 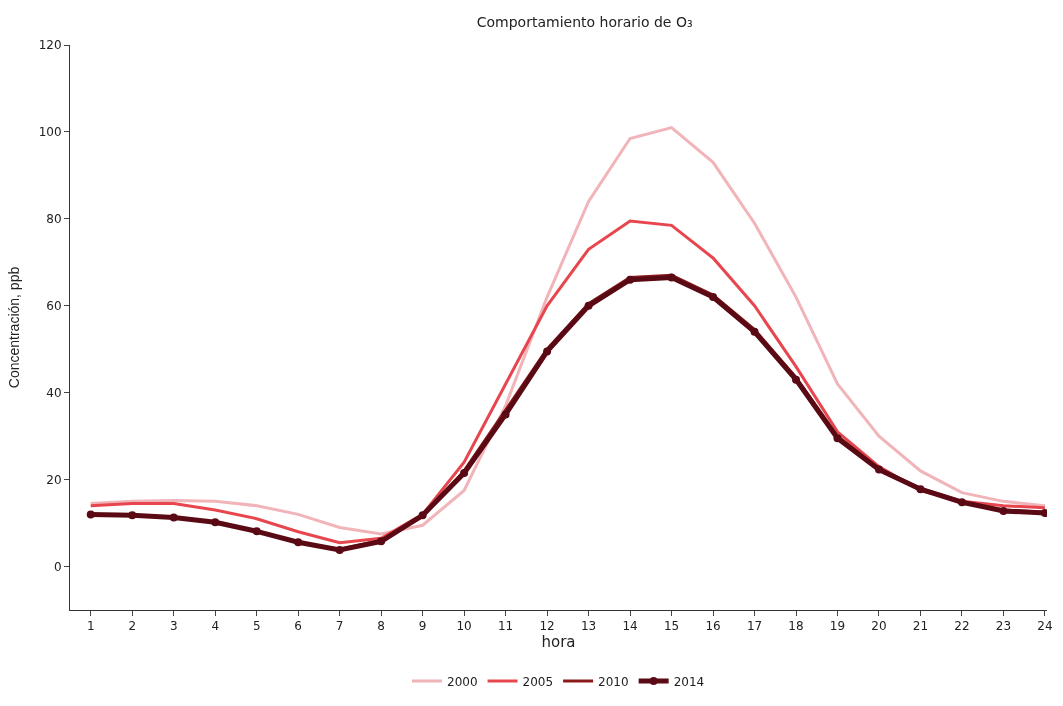 I want to click on x-tick-label: 14, so click(x=630, y=626).